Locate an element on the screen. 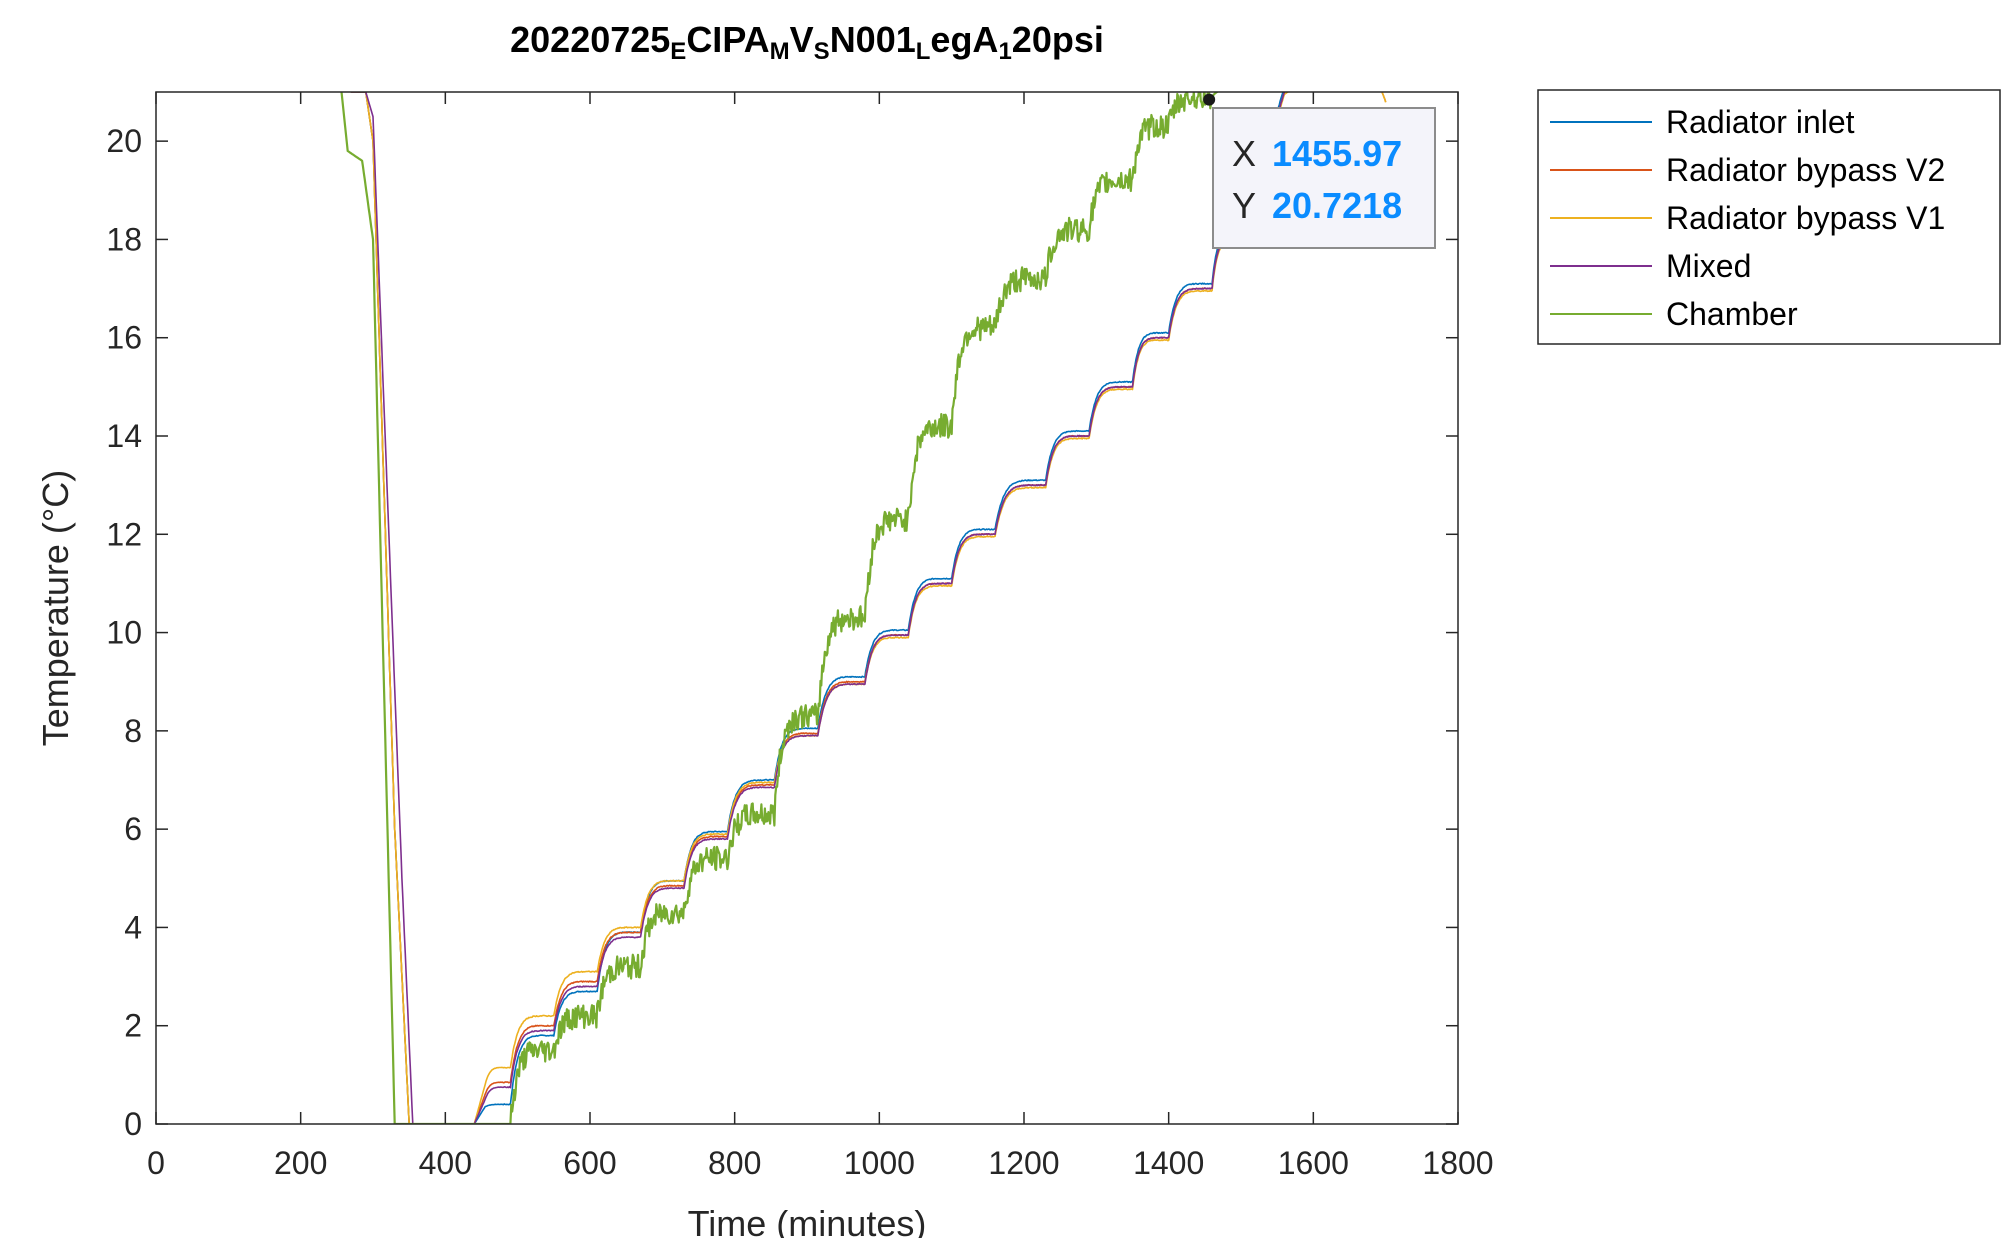 Image resolution: width=2008 pixels, height=1238 pixels. title-part: 1 is located at coordinates (1004, 51).